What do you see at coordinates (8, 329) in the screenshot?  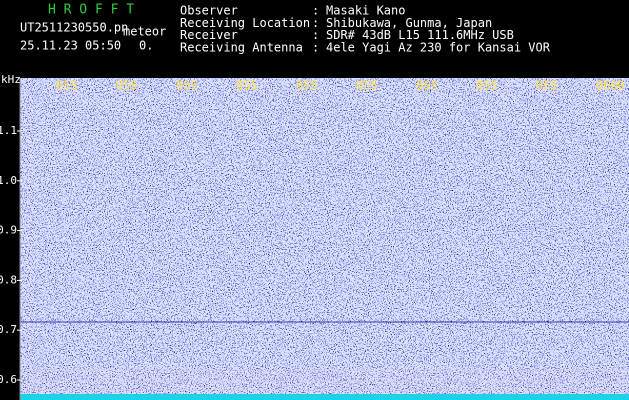 I see `y-tick-label: 0.7` at bounding box center [8, 329].